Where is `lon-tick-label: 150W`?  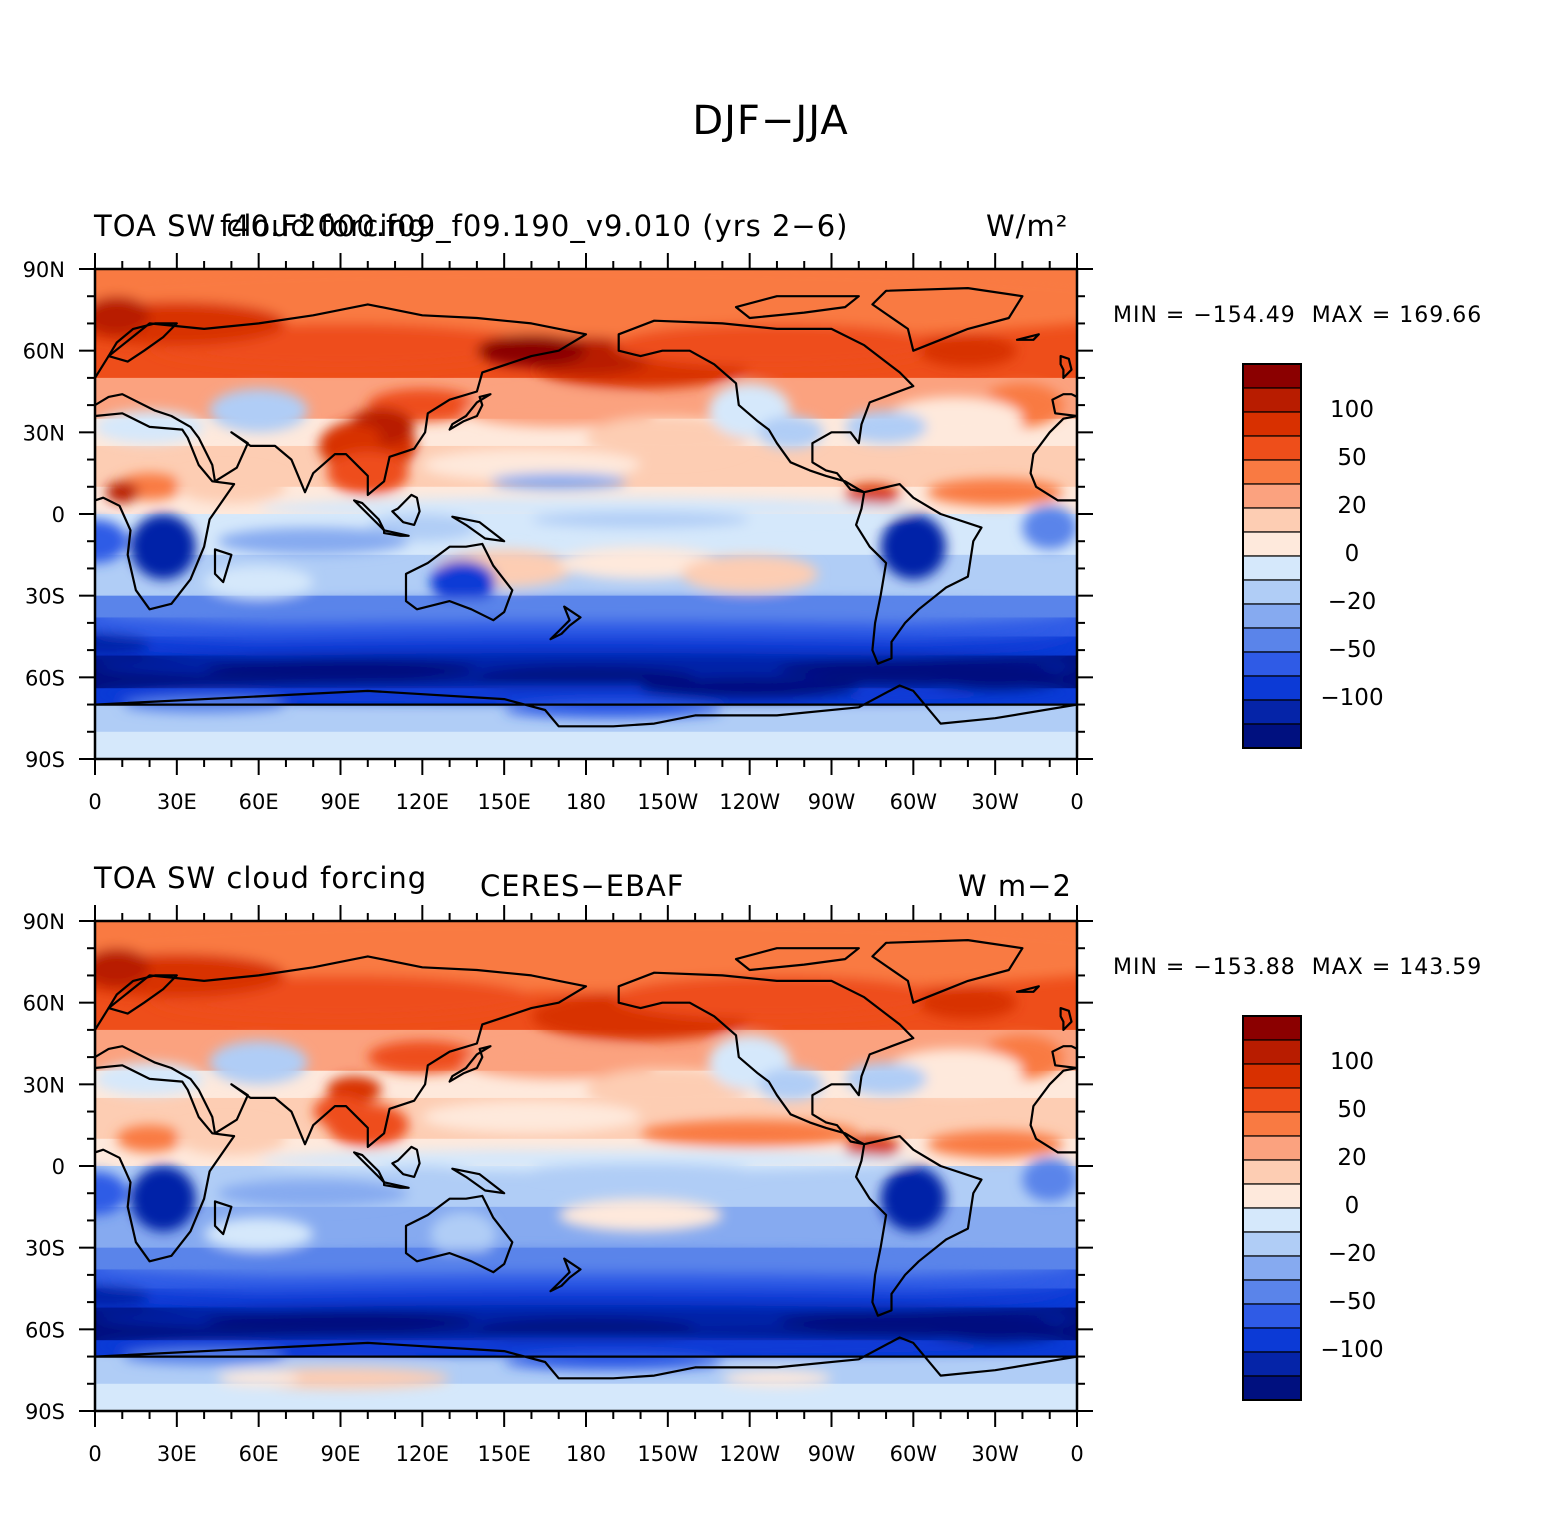 lon-tick-label: 150W is located at coordinates (667, 802).